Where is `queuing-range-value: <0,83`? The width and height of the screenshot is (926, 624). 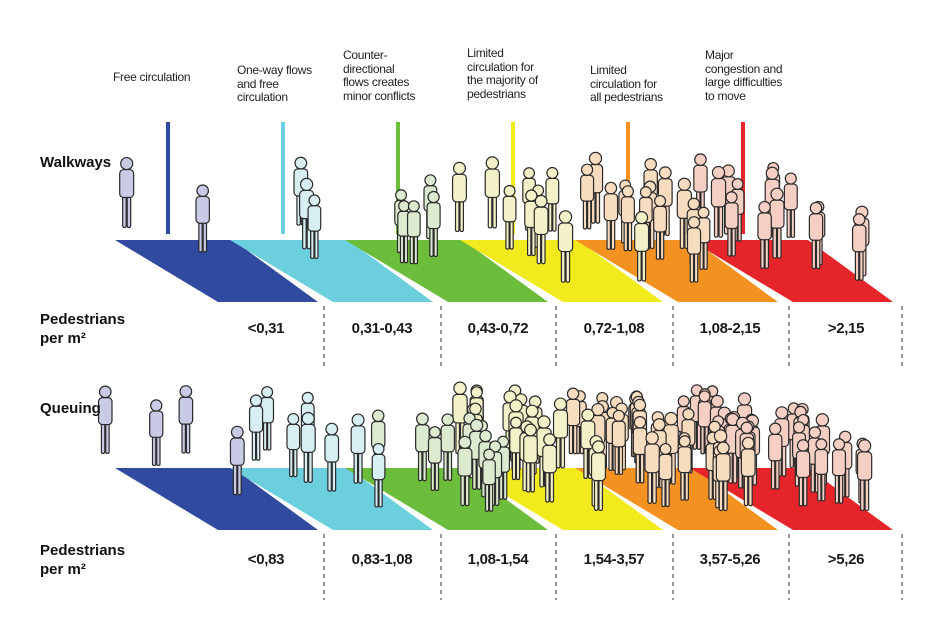
queuing-range-value: <0,83 is located at coordinates (266, 559).